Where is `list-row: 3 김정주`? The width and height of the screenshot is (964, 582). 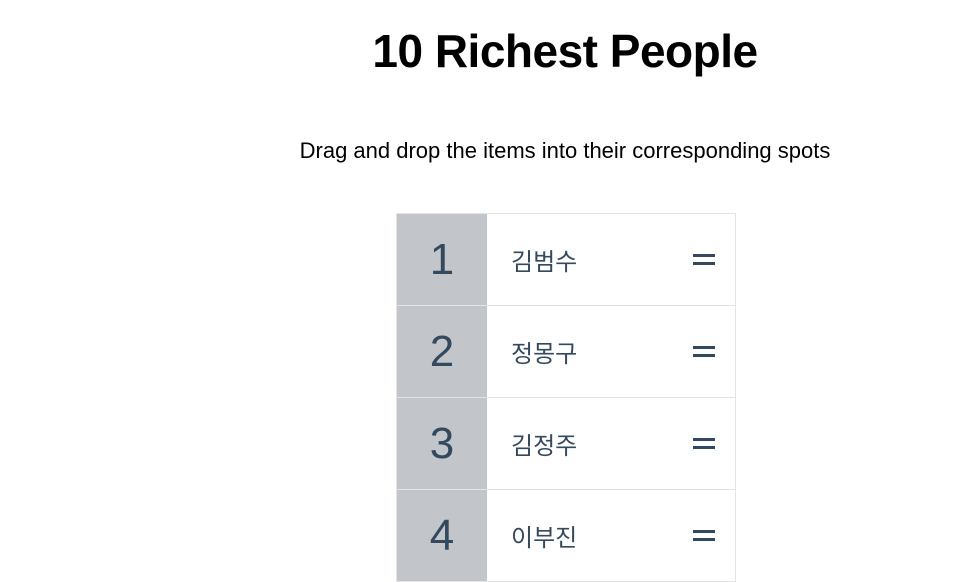
list-row: 3 김정주 is located at coordinates (566, 444).